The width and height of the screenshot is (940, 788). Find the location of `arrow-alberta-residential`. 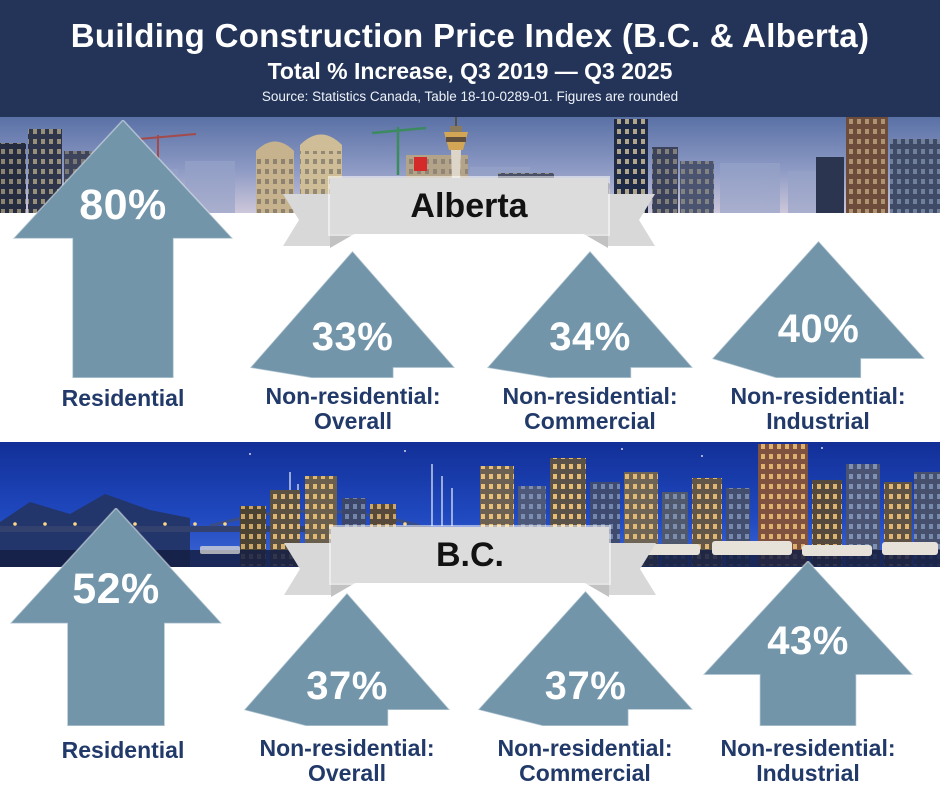

arrow-alberta-residential is located at coordinates (123, 249).